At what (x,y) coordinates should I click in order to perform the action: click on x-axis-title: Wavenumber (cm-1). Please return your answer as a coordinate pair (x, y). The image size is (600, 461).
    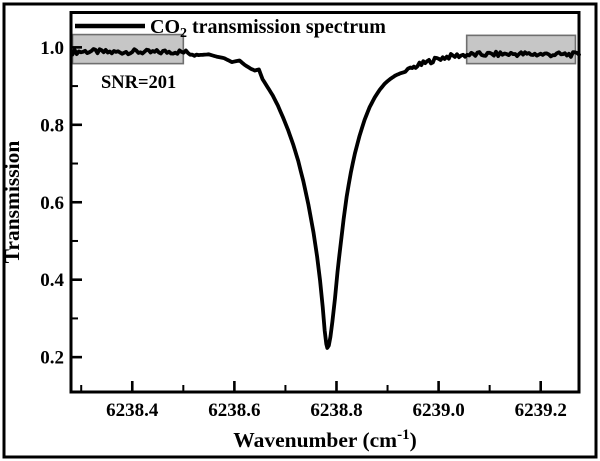
    Looking at the image, I should click on (325, 439).